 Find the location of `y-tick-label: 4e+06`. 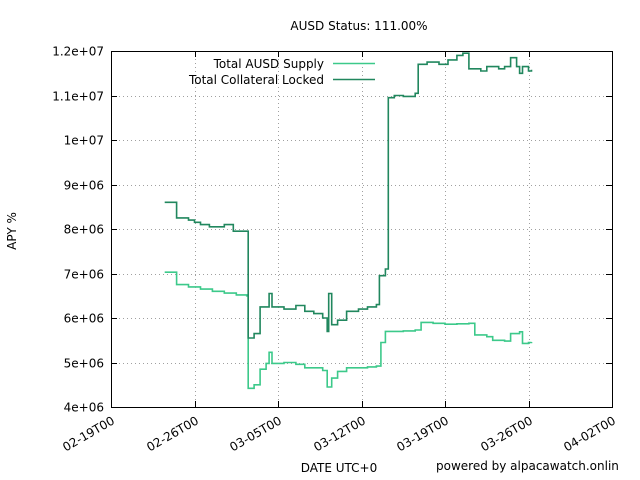

y-tick-label: 4e+06 is located at coordinates (84, 408).